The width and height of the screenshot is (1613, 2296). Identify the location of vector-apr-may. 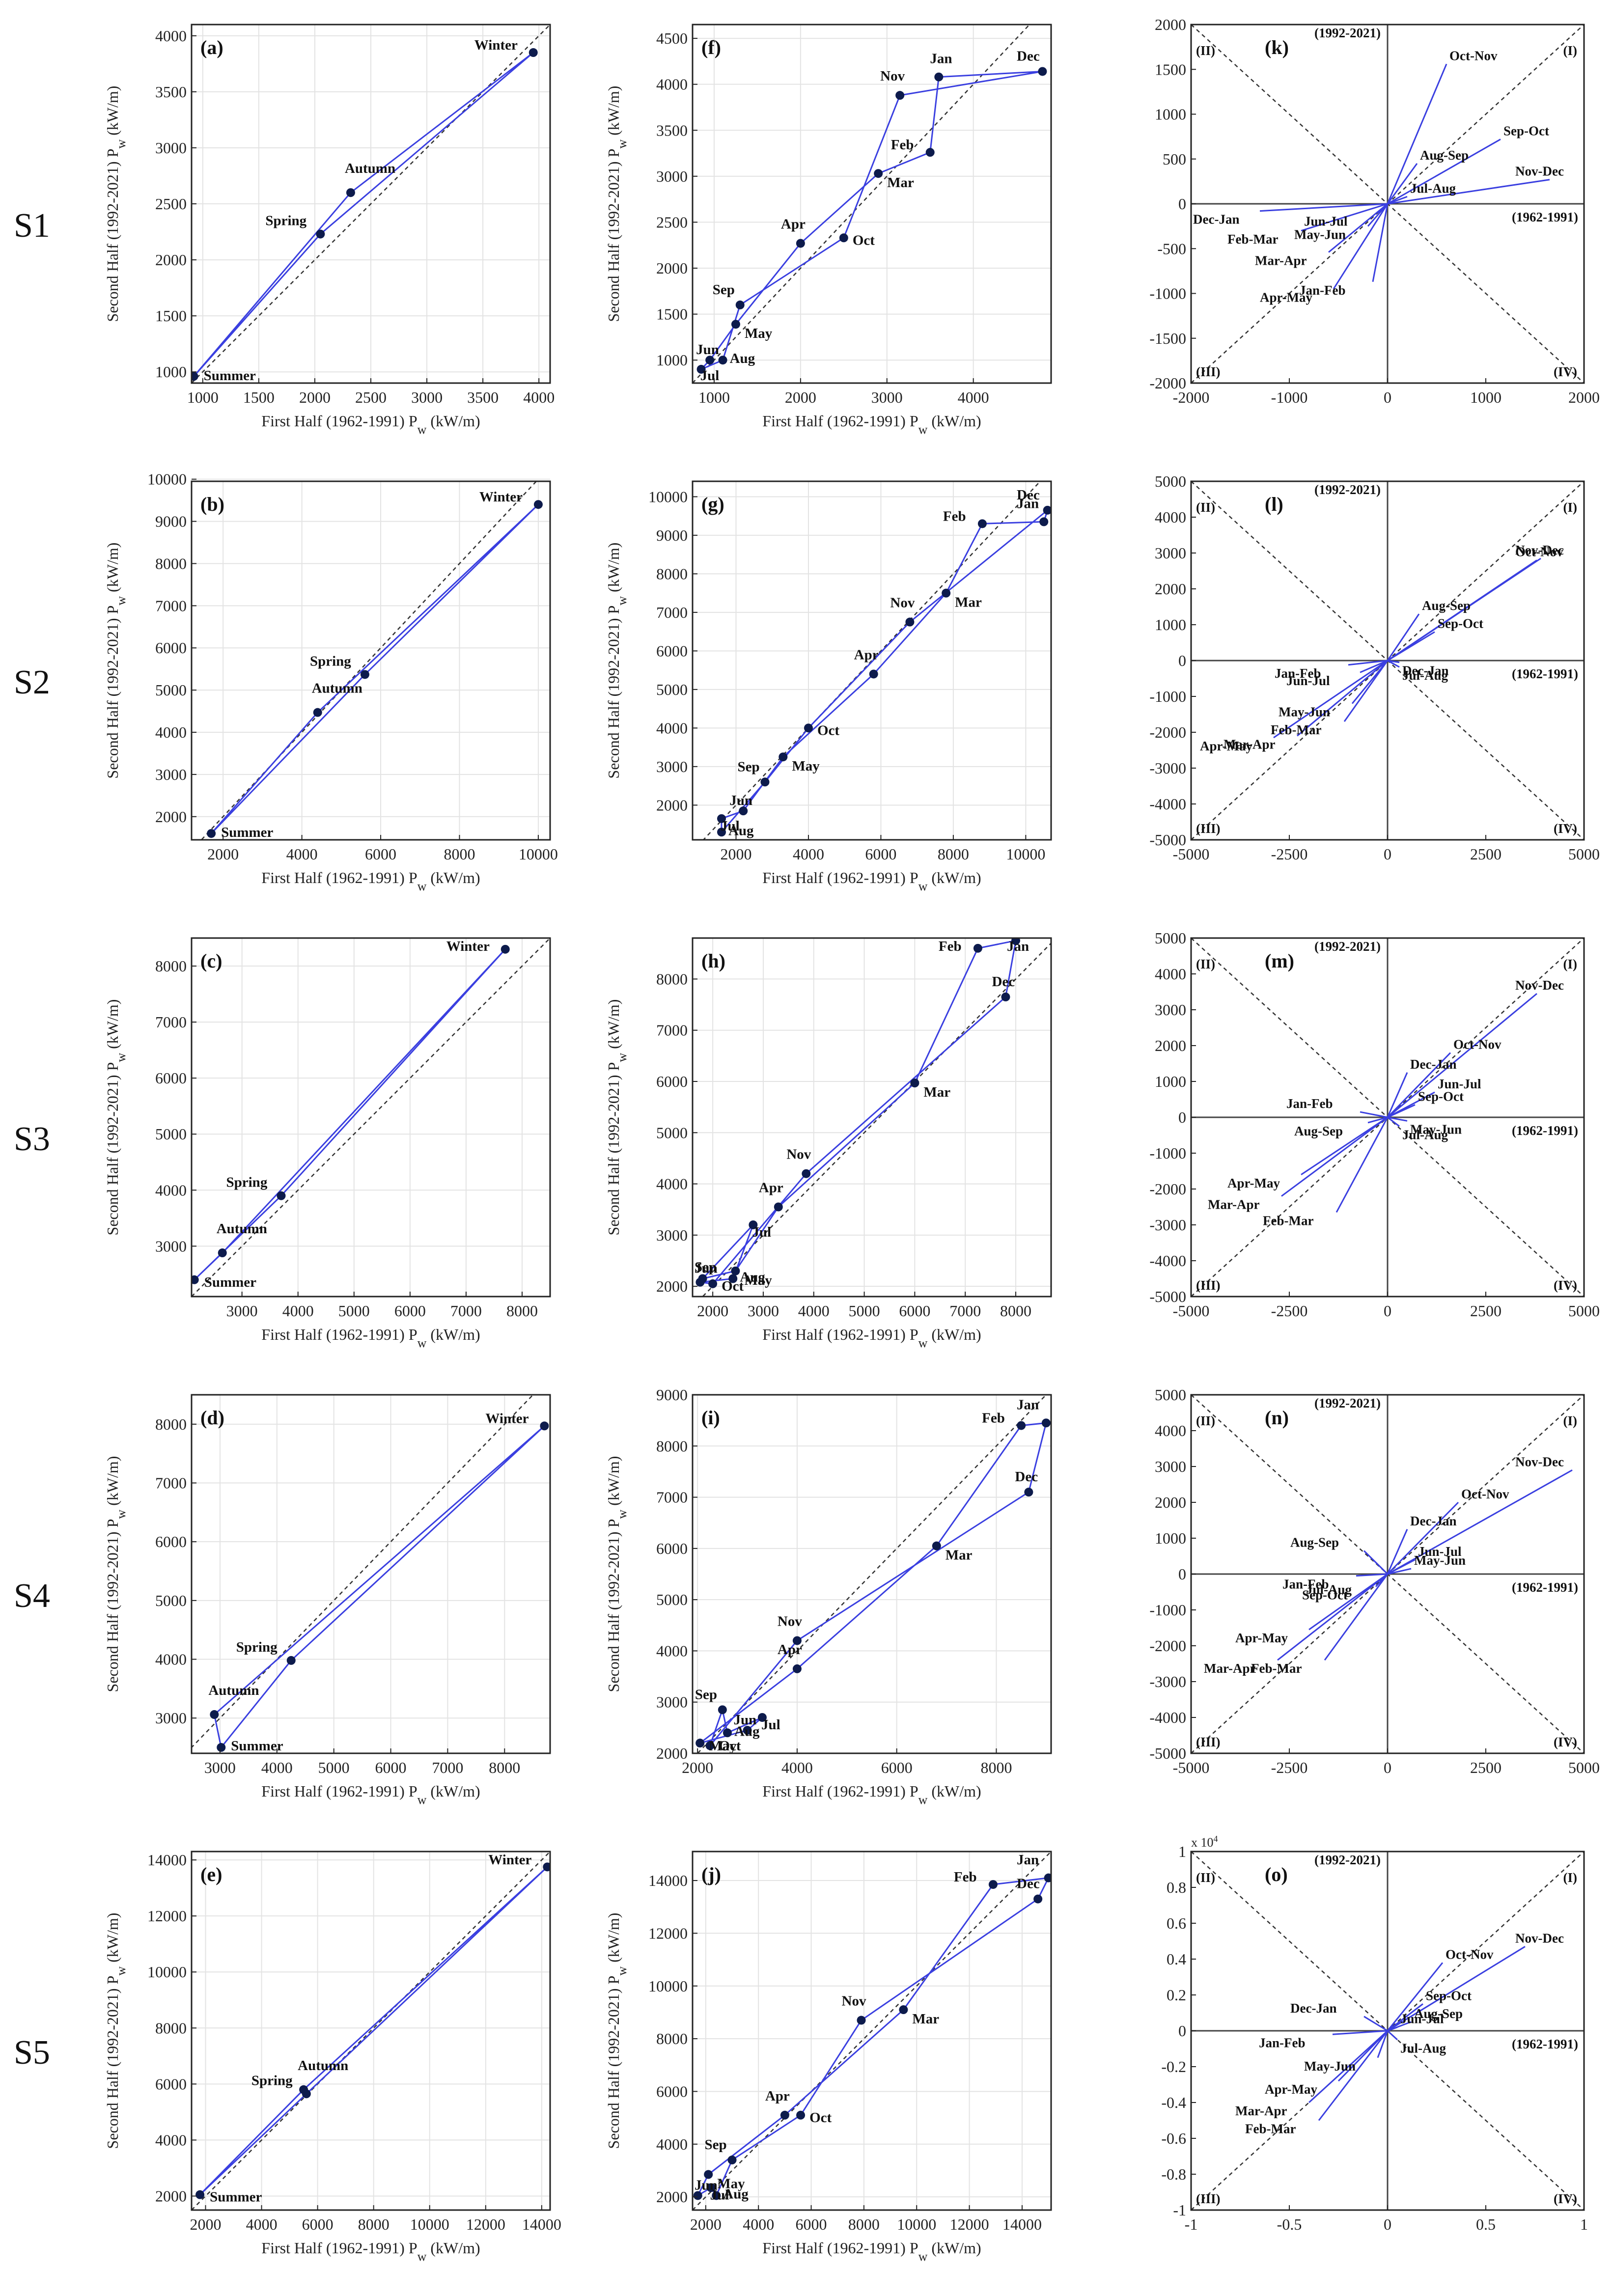
(1348, 1602).